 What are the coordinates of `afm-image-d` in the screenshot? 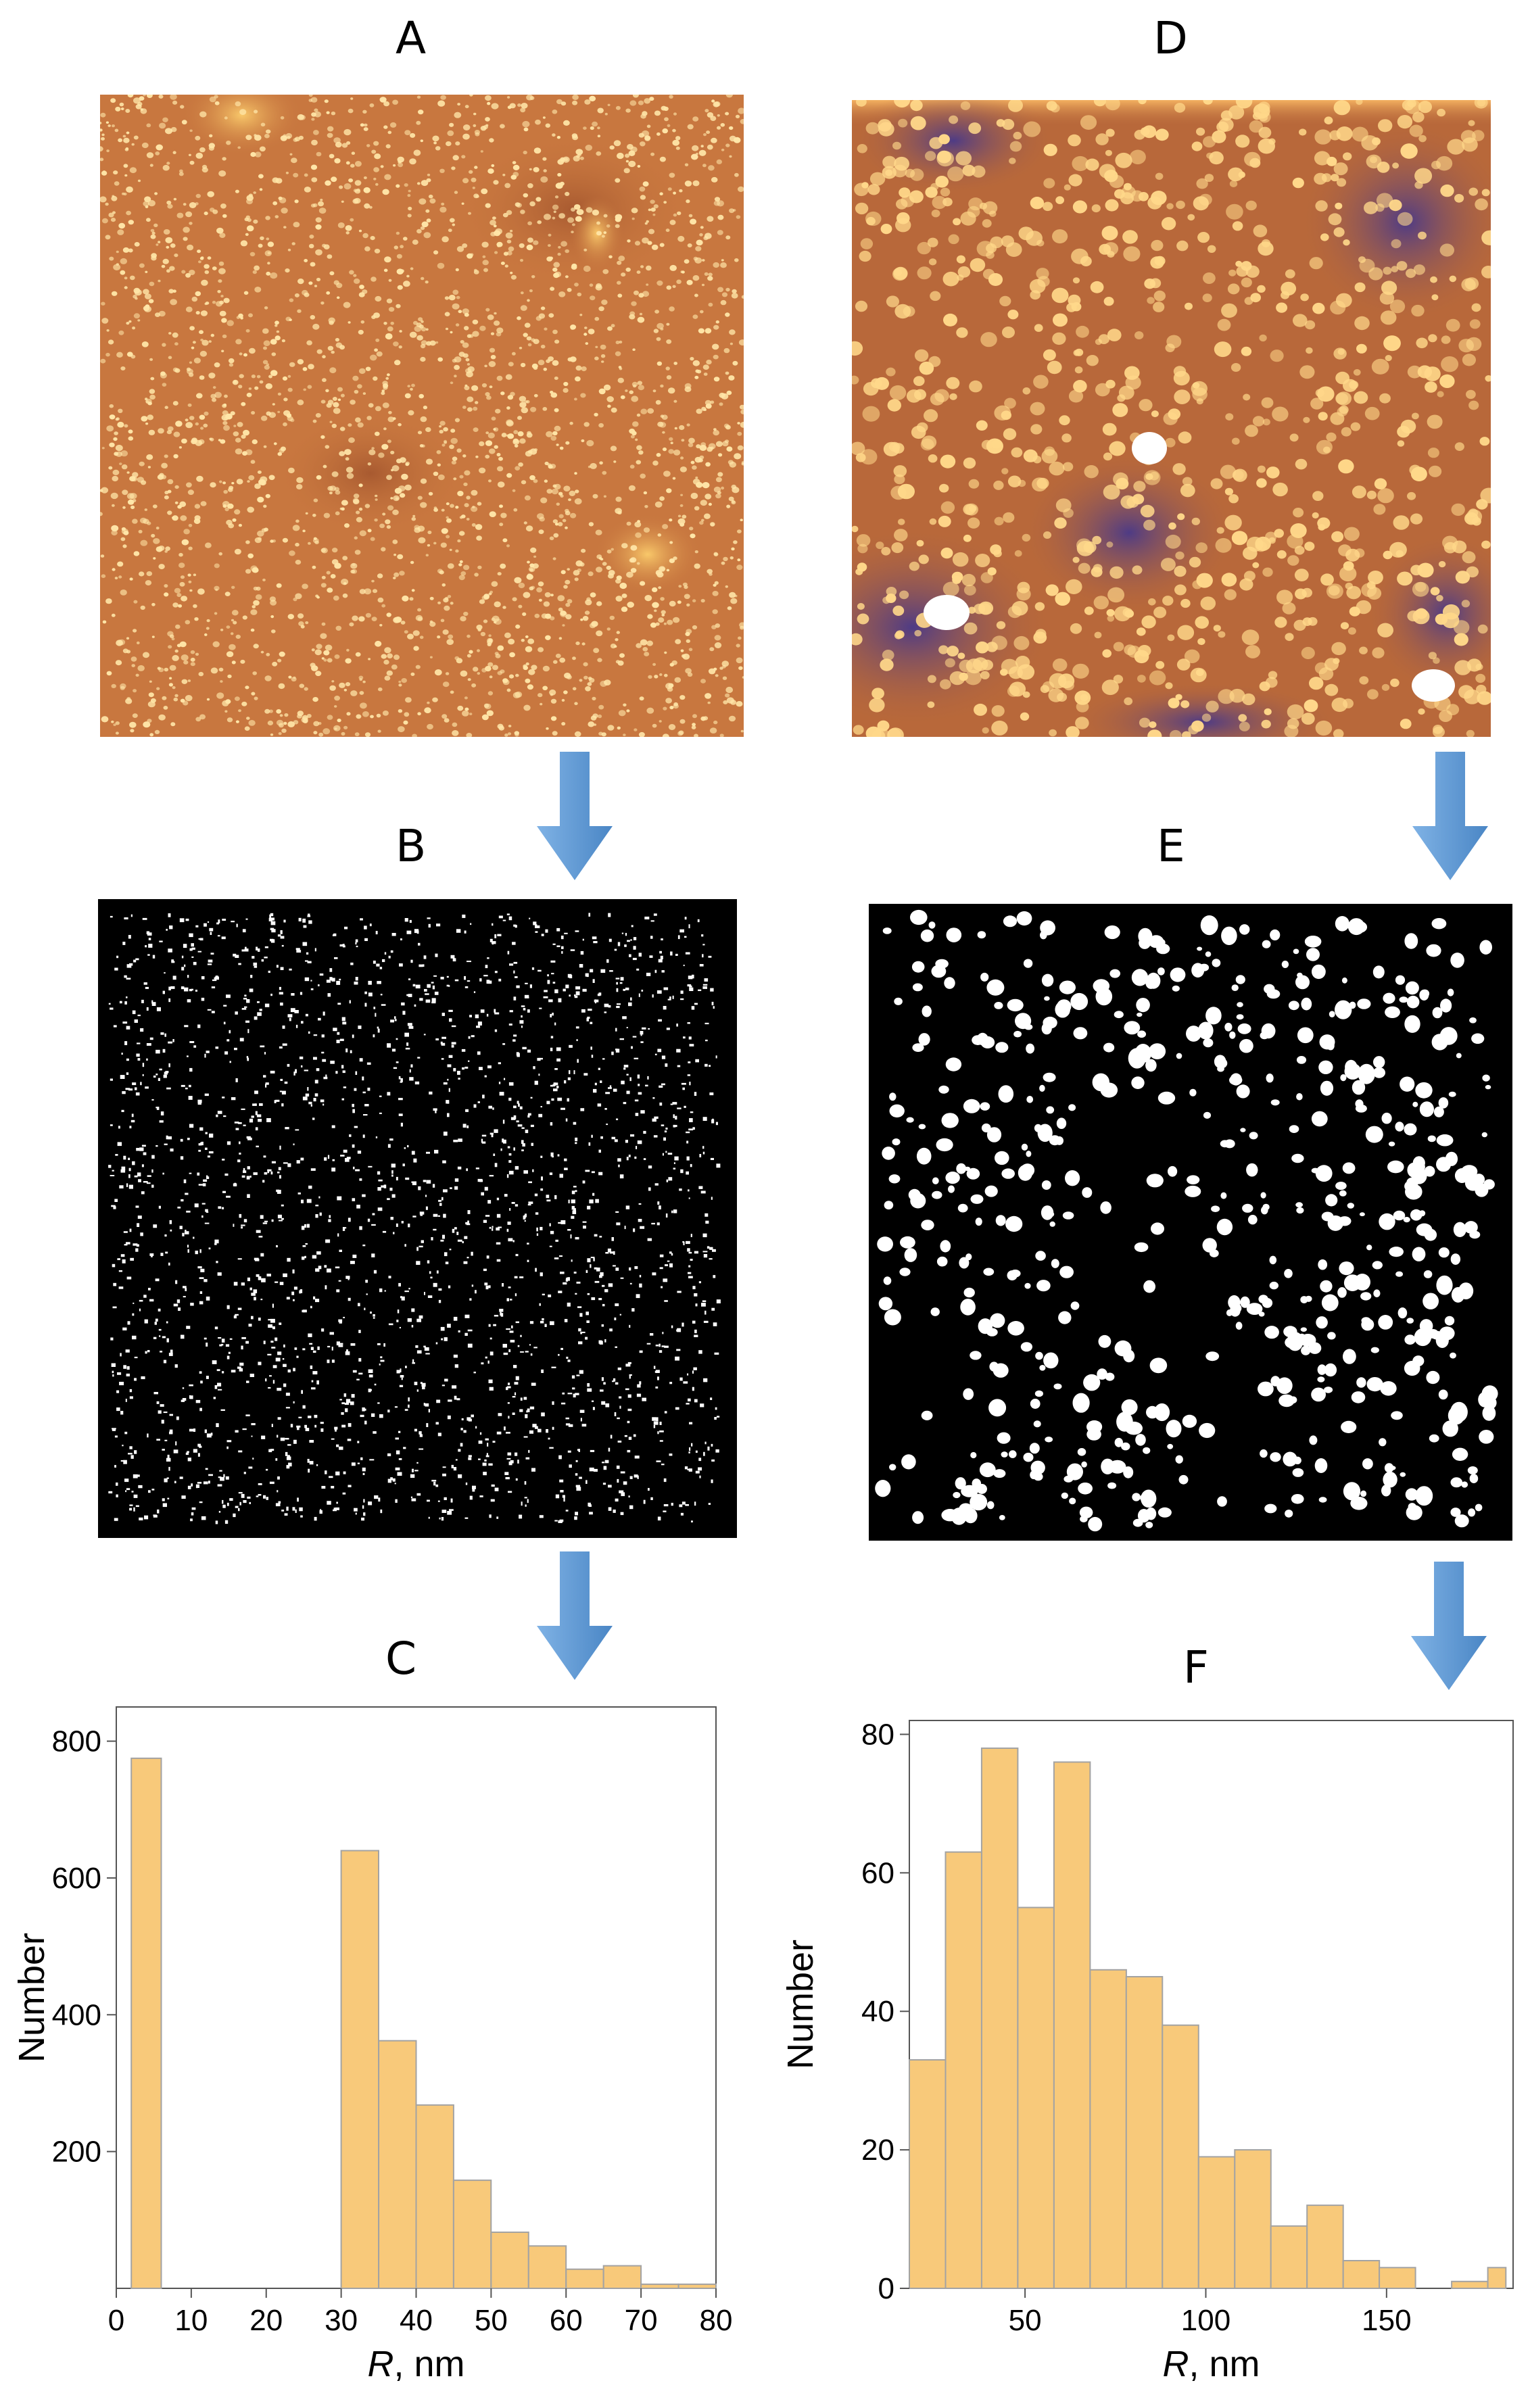 It's located at (1171, 418).